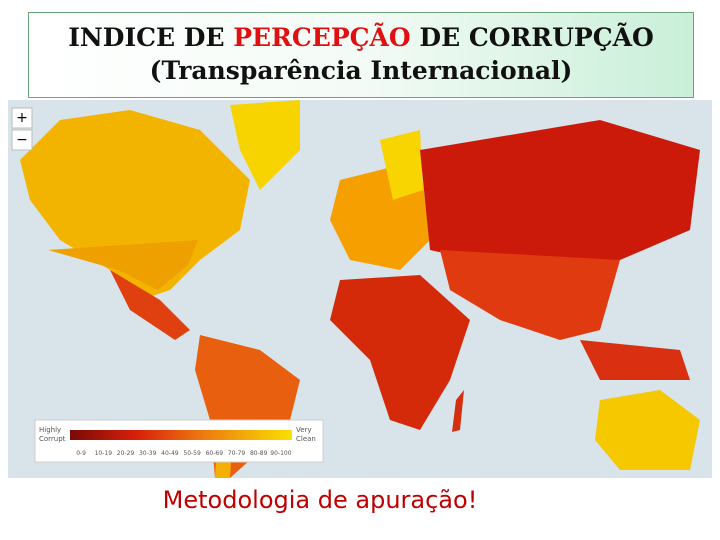 Image resolution: width=720 pixels, height=540 pixels. I want to click on legend-label: Very, so click(304, 430).